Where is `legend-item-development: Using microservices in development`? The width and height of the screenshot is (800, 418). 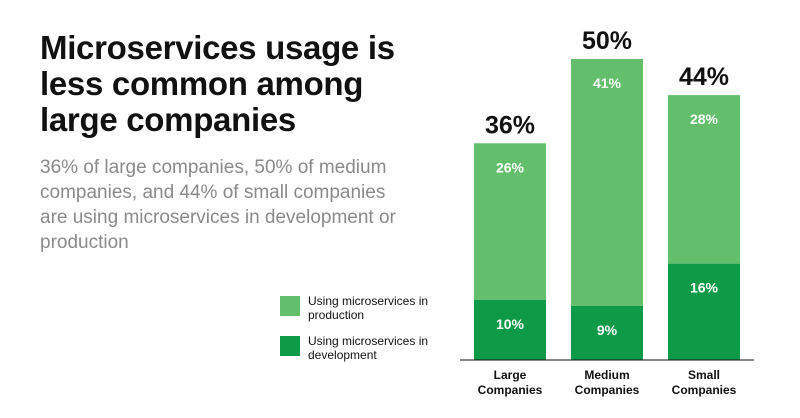 legend-item-development: Using microservices in development is located at coordinates (370, 351).